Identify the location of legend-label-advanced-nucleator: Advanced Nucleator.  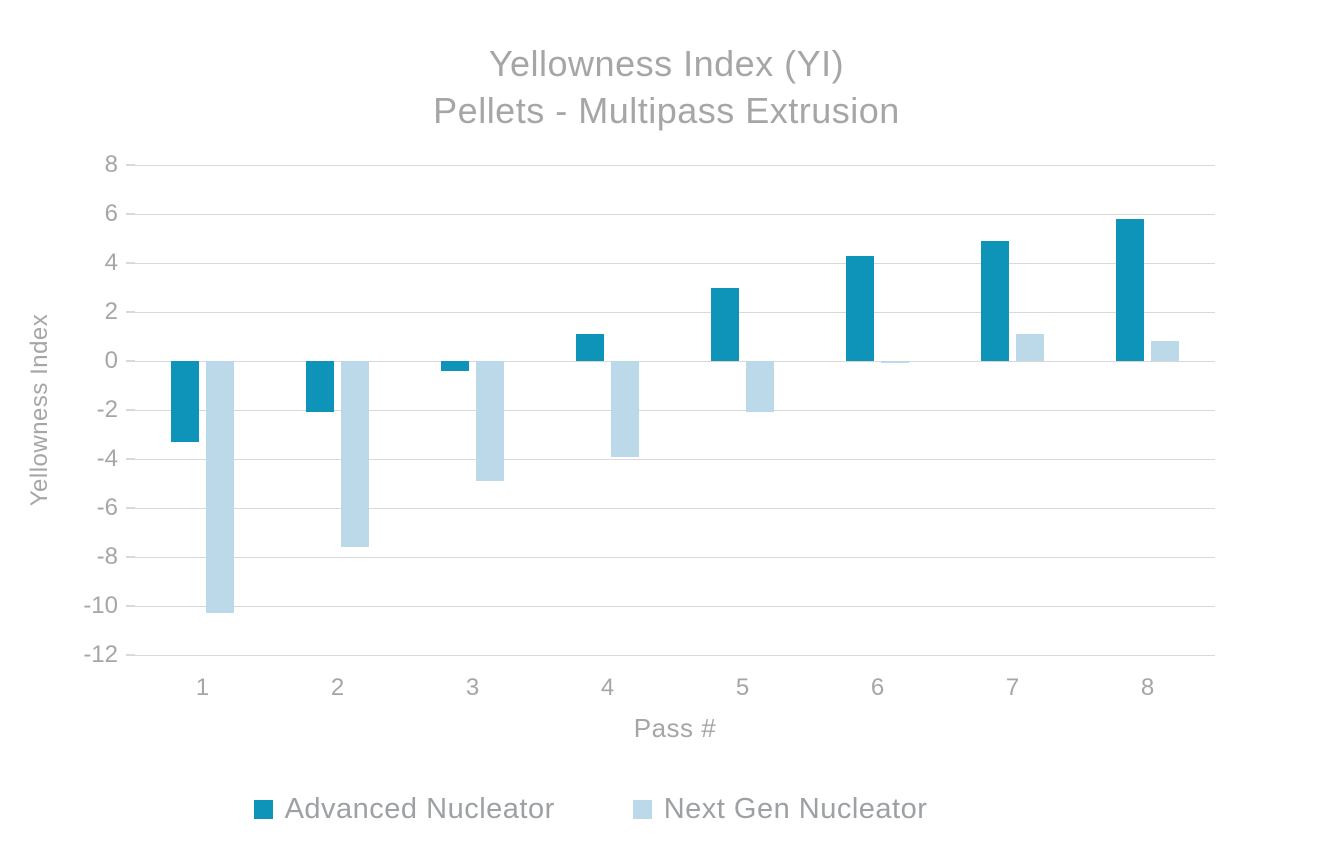
(419, 809).